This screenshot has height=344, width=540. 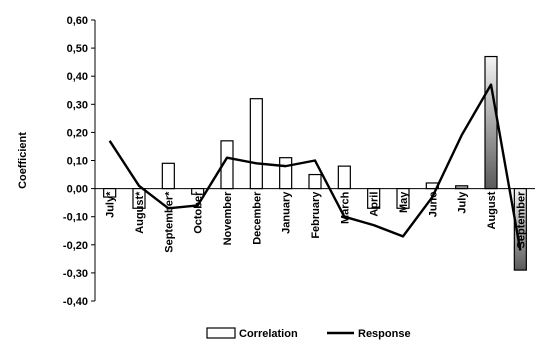 I want to click on legend-response-label: Response, so click(x=384, y=334).